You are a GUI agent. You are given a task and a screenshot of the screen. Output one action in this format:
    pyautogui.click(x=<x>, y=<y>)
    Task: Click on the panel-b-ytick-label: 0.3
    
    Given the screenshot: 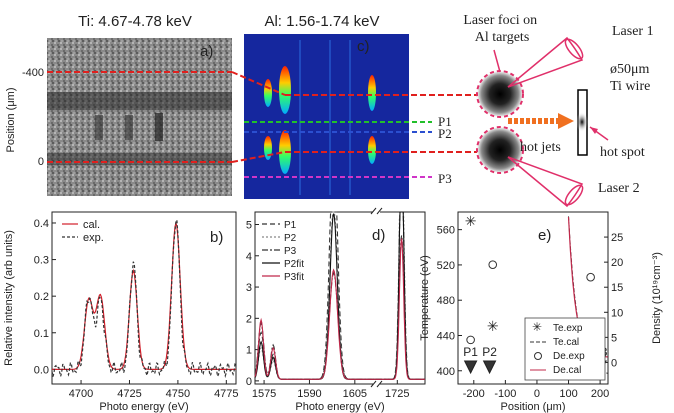 What is the action you would take?
    pyautogui.click(x=41, y=261)
    